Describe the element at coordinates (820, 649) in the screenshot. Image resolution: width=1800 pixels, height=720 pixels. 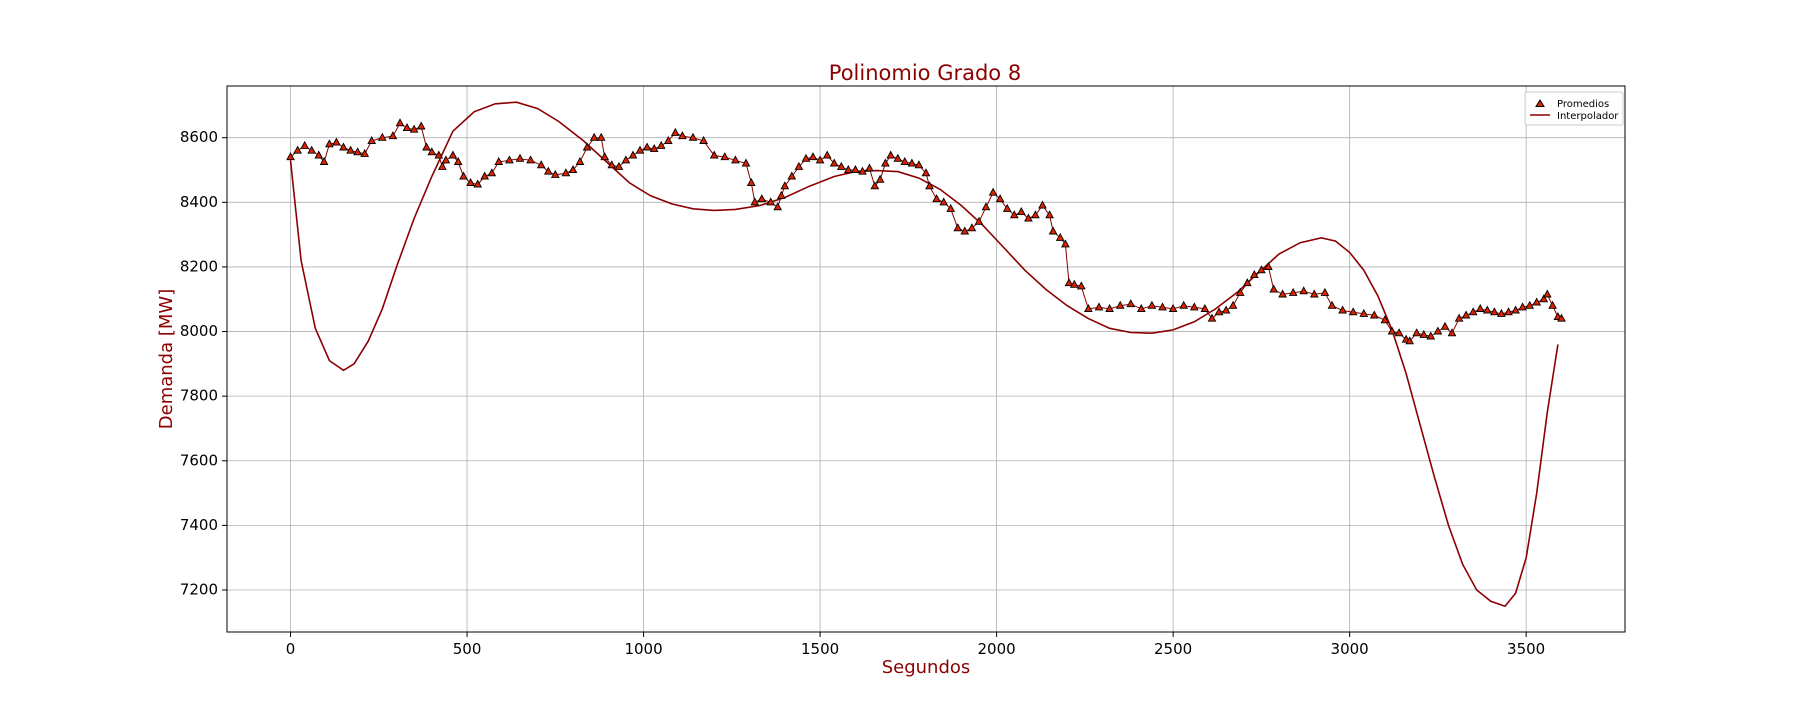
I see `x-tick-label: 1500` at that location.